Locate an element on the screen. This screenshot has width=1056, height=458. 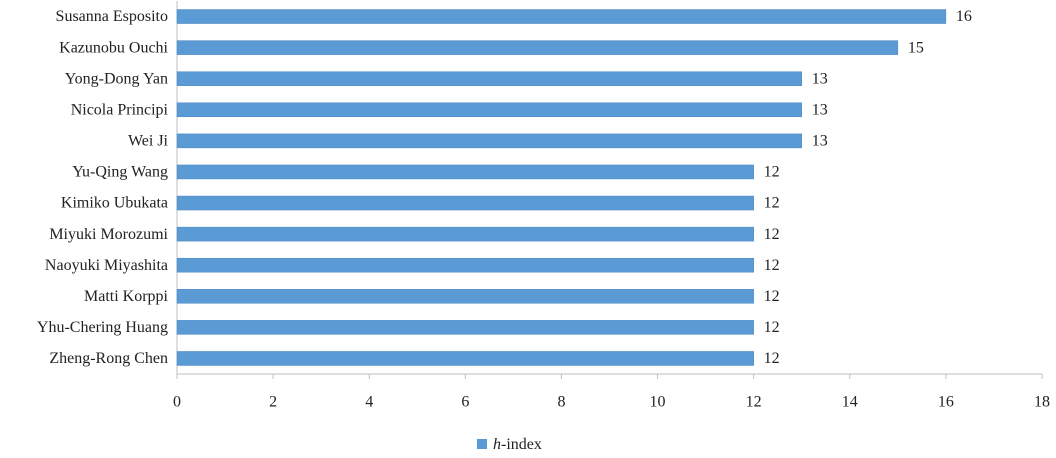
x-tick-label: 18 is located at coordinates (1042, 402).